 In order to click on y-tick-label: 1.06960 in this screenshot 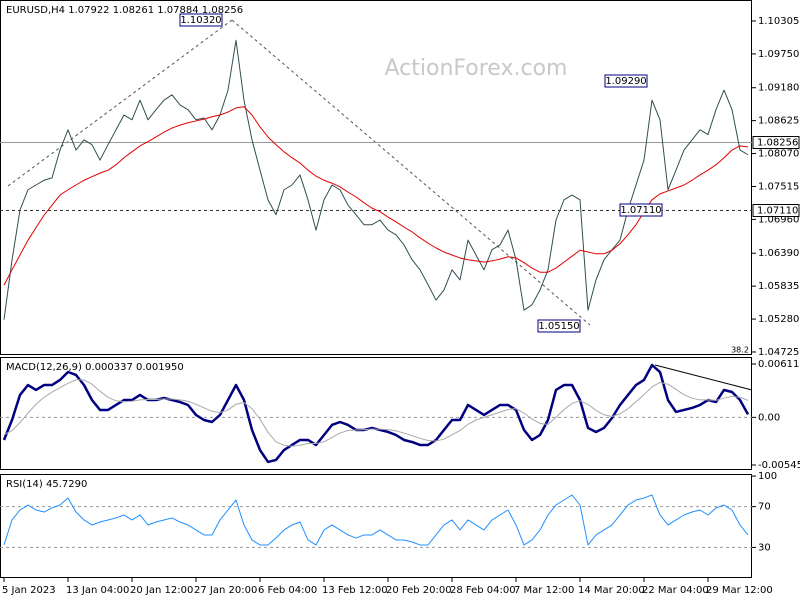, I will do `click(778, 219)`.